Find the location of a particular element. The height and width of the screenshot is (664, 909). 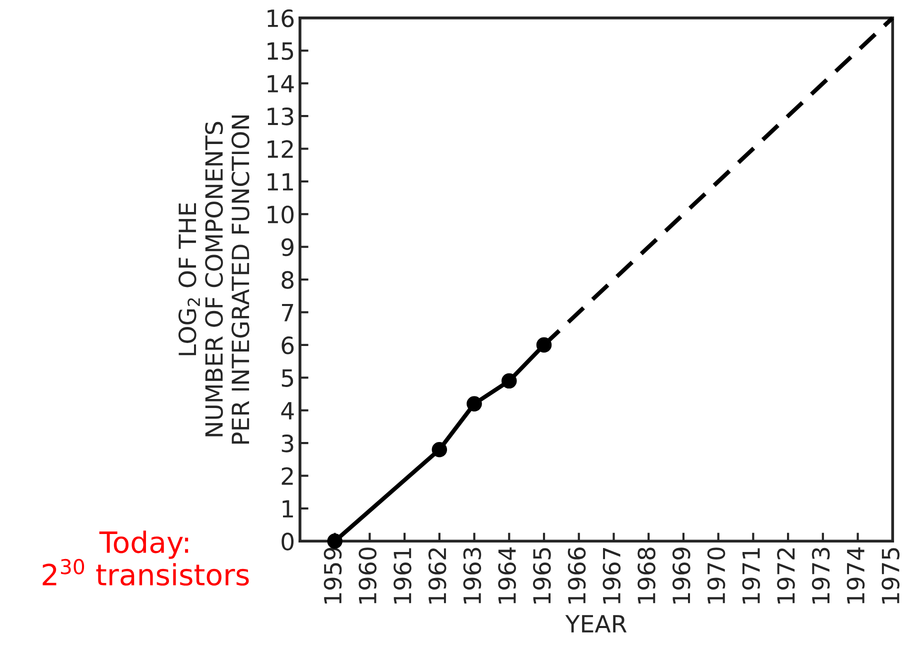

x-tick-label: 1971 is located at coordinates (751, 576).